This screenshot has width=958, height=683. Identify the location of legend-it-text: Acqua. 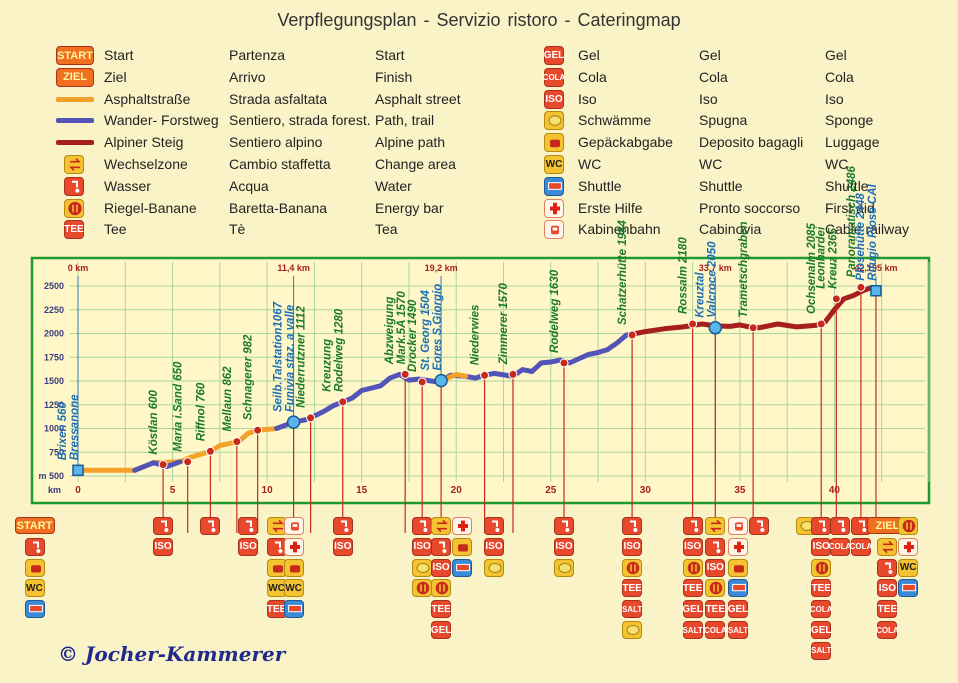
(249, 185).